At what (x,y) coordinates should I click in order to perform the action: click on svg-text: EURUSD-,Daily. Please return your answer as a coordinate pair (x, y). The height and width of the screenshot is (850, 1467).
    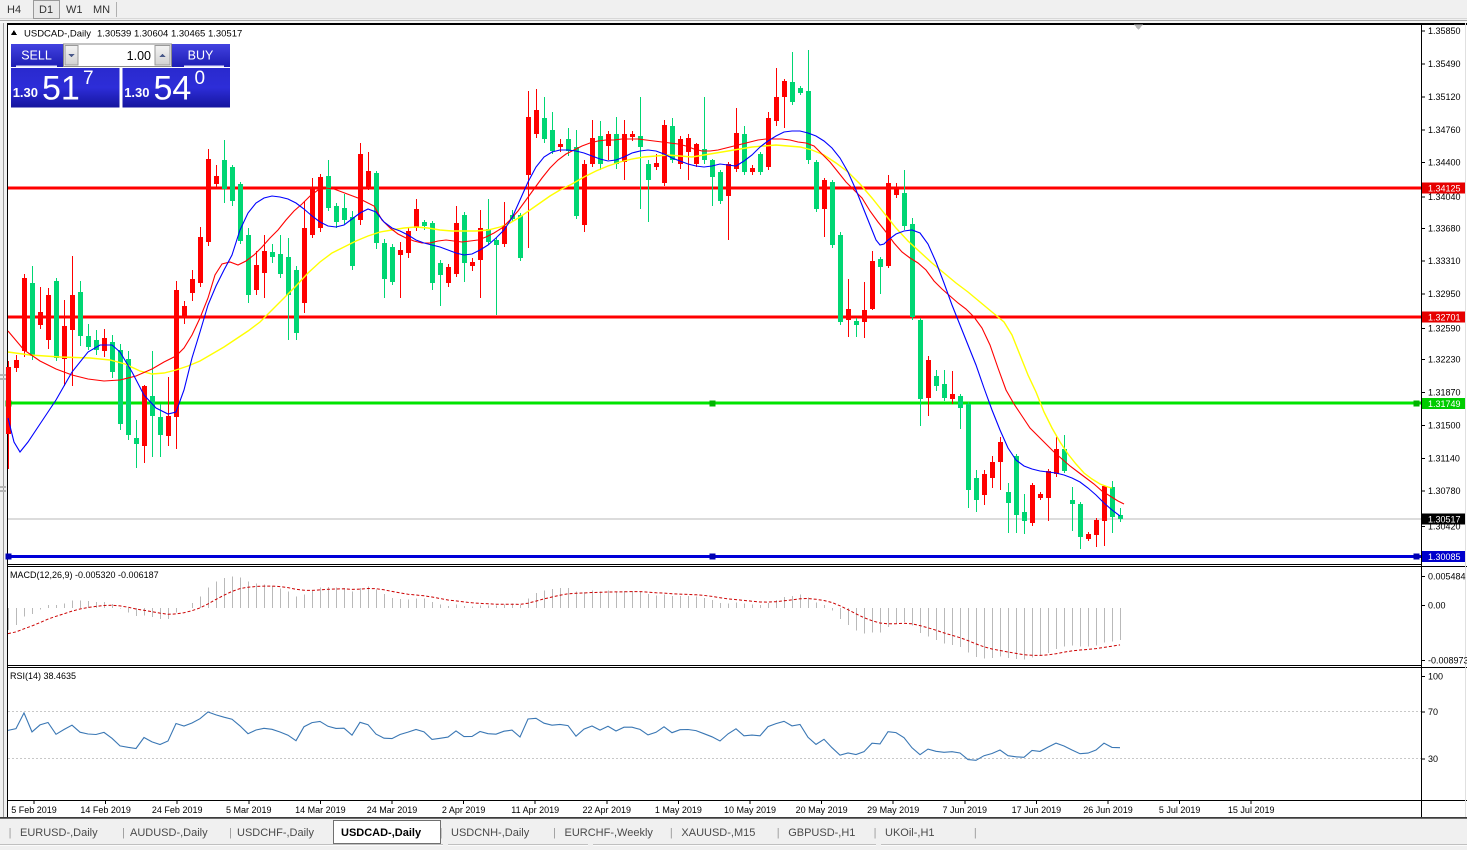
    Looking at the image, I should click on (59, 833).